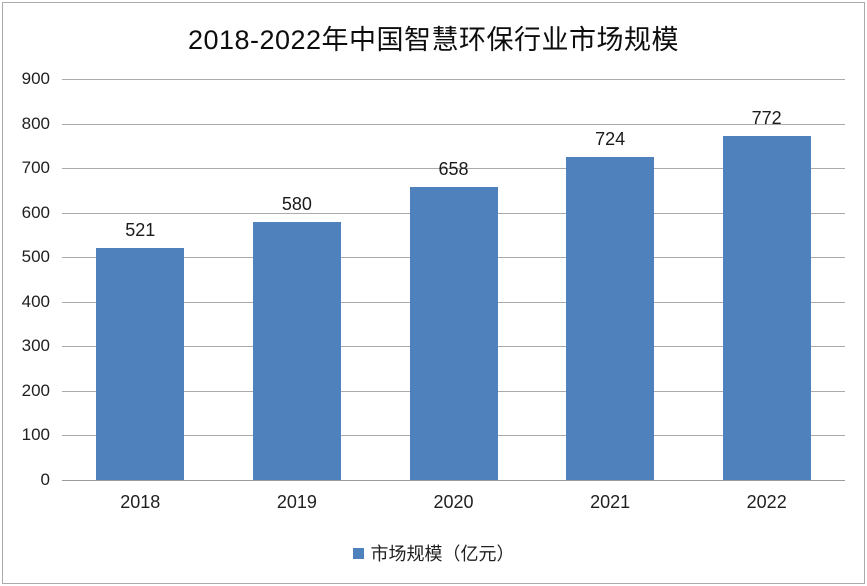 The height and width of the screenshot is (586, 867). What do you see at coordinates (296, 502) in the screenshot?
I see `x-tick-label: 2019` at bounding box center [296, 502].